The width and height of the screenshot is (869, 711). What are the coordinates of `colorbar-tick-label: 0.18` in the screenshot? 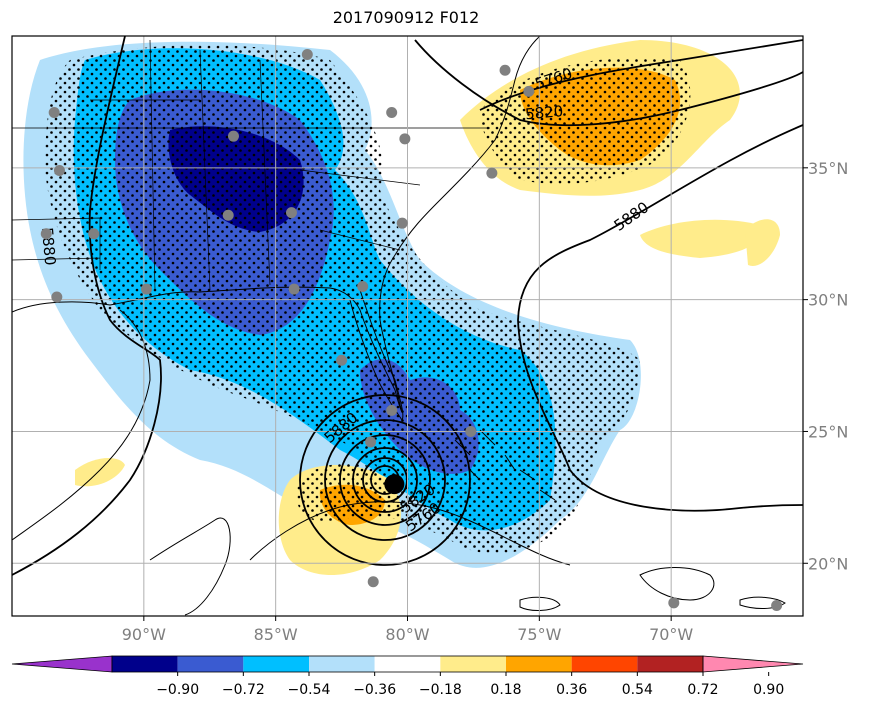 It's located at (505, 690).